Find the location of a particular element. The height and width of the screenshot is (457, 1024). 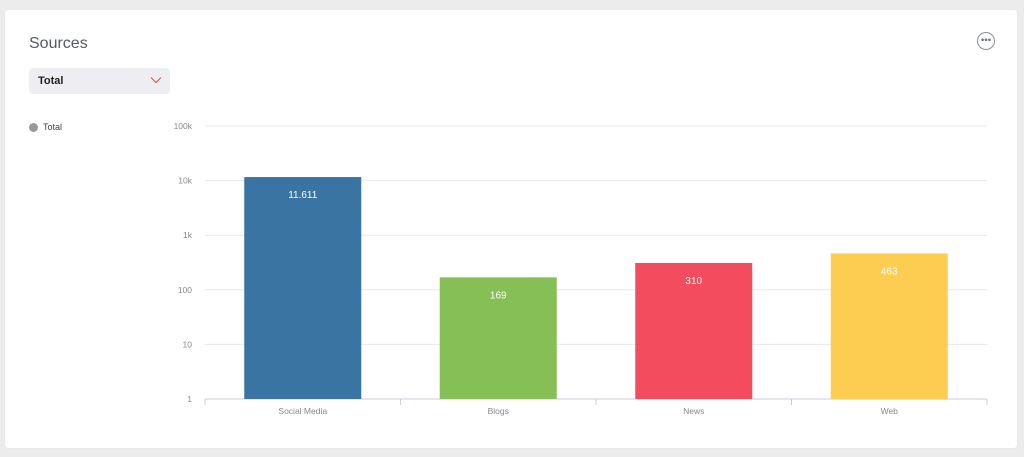

legend-dot is located at coordinates (33, 127).